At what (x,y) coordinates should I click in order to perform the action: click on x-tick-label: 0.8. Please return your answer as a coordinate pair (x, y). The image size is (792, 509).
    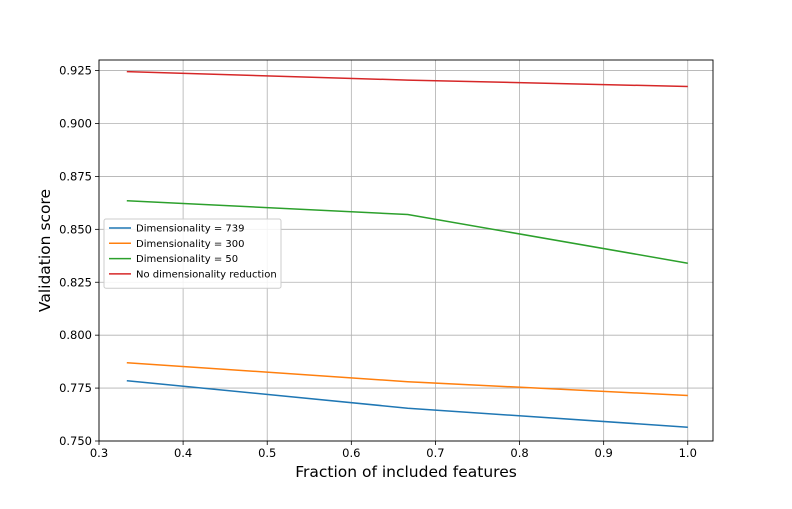
    Looking at the image, I should click on (519, 453).